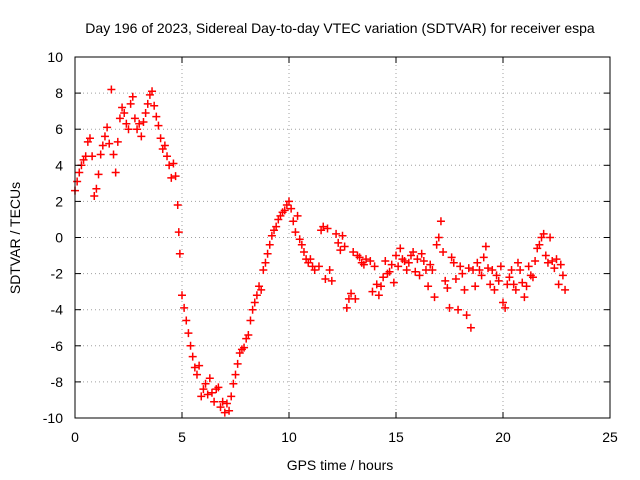 The image size is (640, 480). I want to click on x-tick-label: 10, so click(289, 437).